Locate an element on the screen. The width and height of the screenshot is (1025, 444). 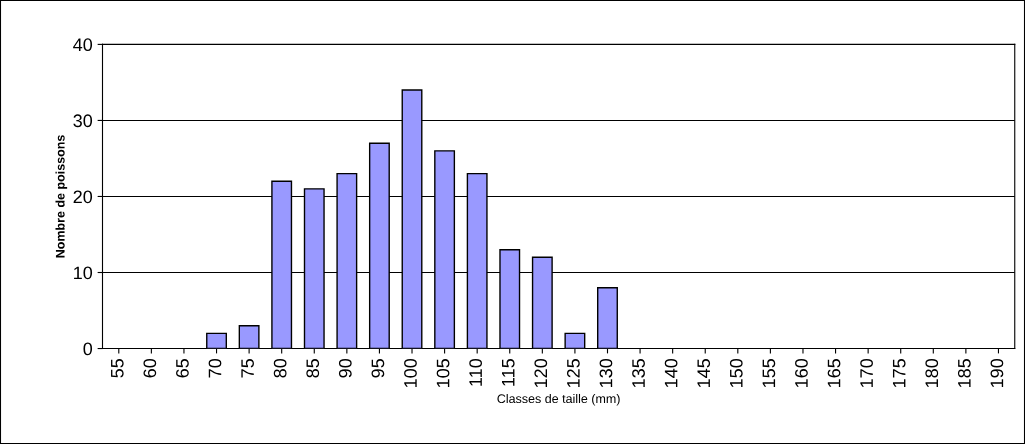
x-tick-label: 75 is located at coordinates (247, 368).